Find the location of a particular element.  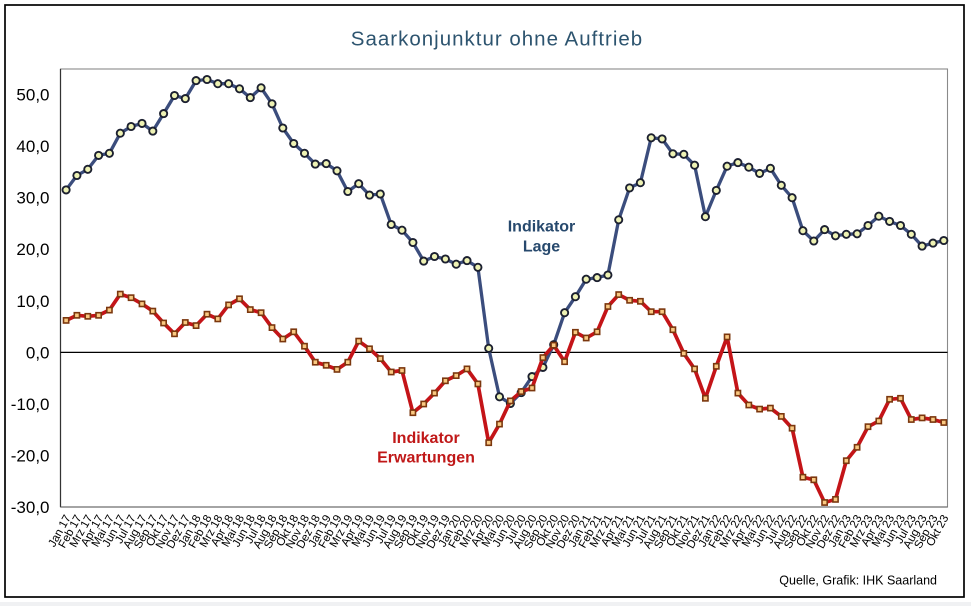

svg-text: 30,0 is located at coordinates (32, 198).